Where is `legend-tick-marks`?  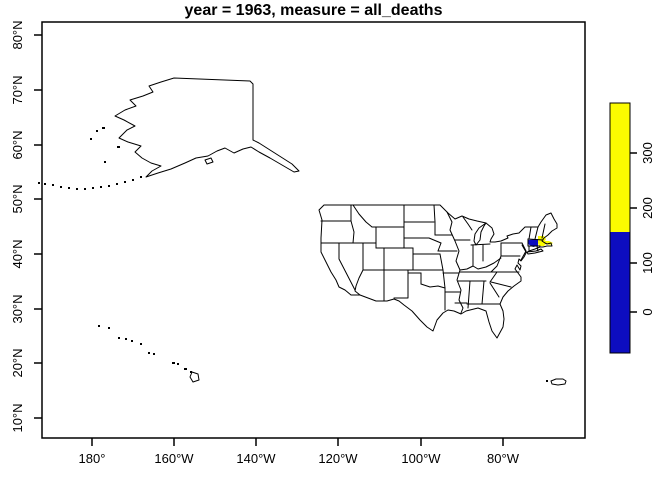 legend-tick-marks is located at coordinates (633, 232).